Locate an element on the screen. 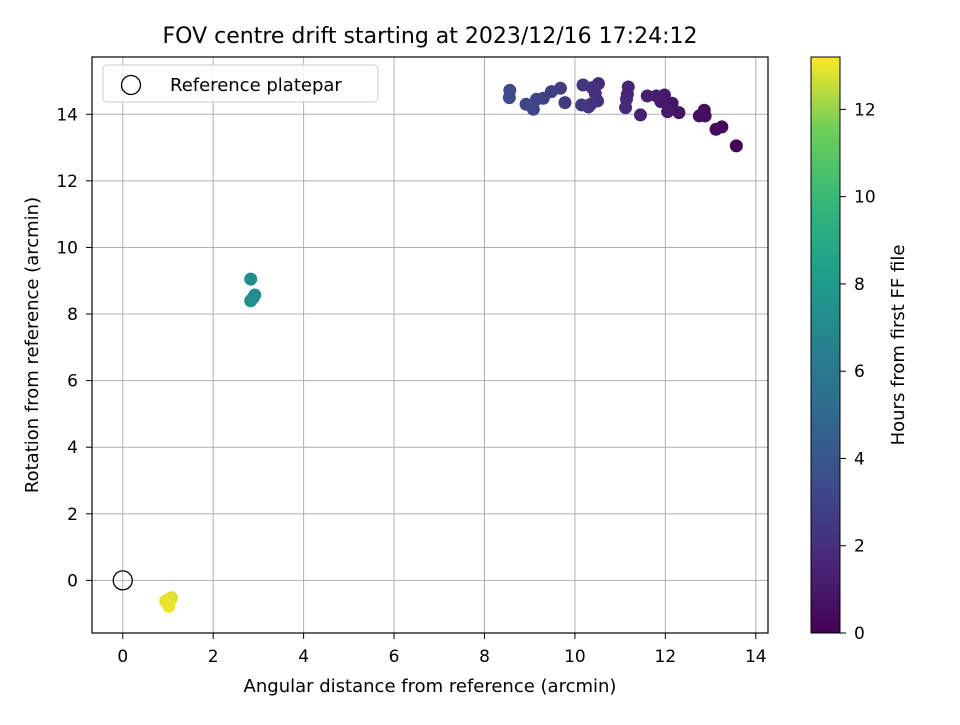 The width and height of the screenshot is (960, 725). x-tick-label: 8 is located at coordinates (484, 657).